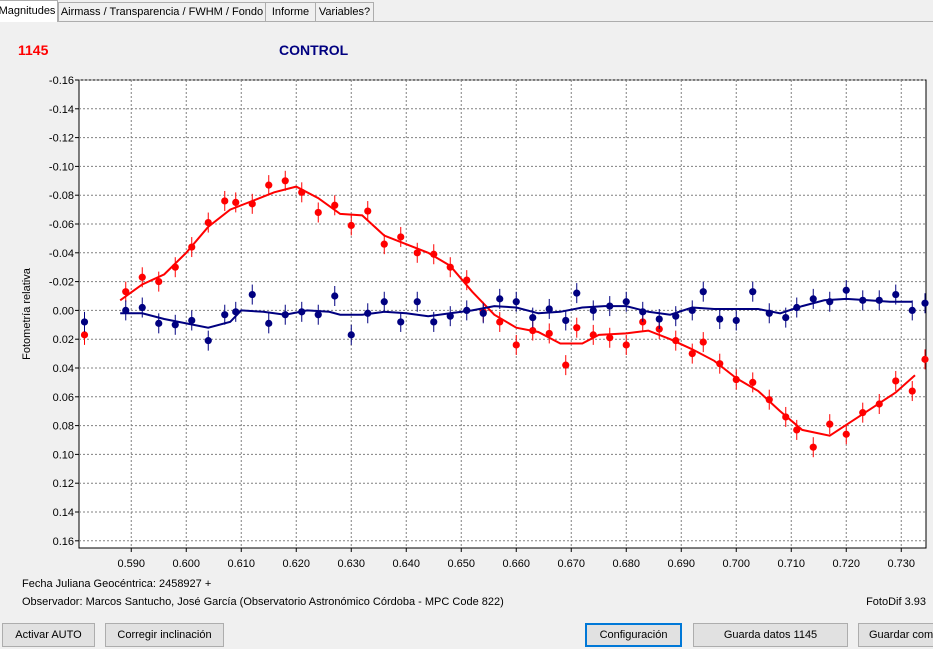 The width and height of the screenshot is (933, 649). Describe the element at coordinates (61, 139) in the screenshot. I see `y-tick-label: -0.12` at that location.